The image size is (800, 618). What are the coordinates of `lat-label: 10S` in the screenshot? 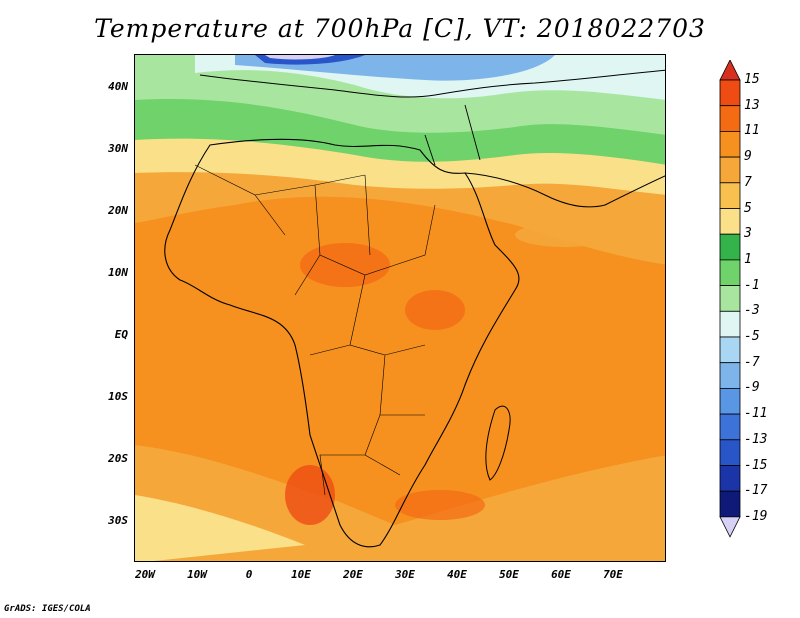 It's located at (118, 396).